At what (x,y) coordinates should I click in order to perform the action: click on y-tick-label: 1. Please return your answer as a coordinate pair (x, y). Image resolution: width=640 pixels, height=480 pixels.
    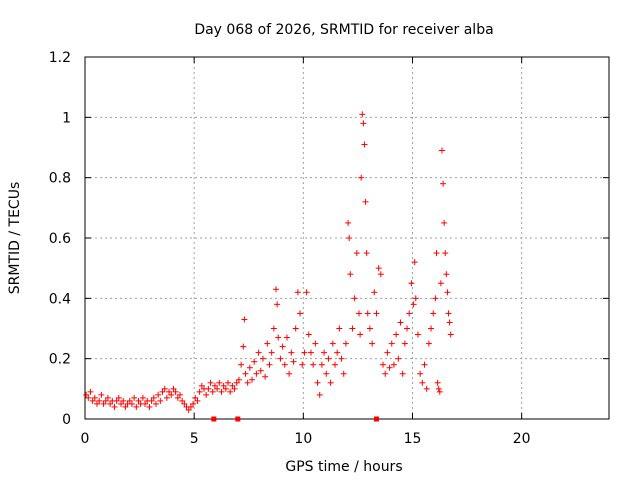
    Looking at the image, I should click on (66, 118).